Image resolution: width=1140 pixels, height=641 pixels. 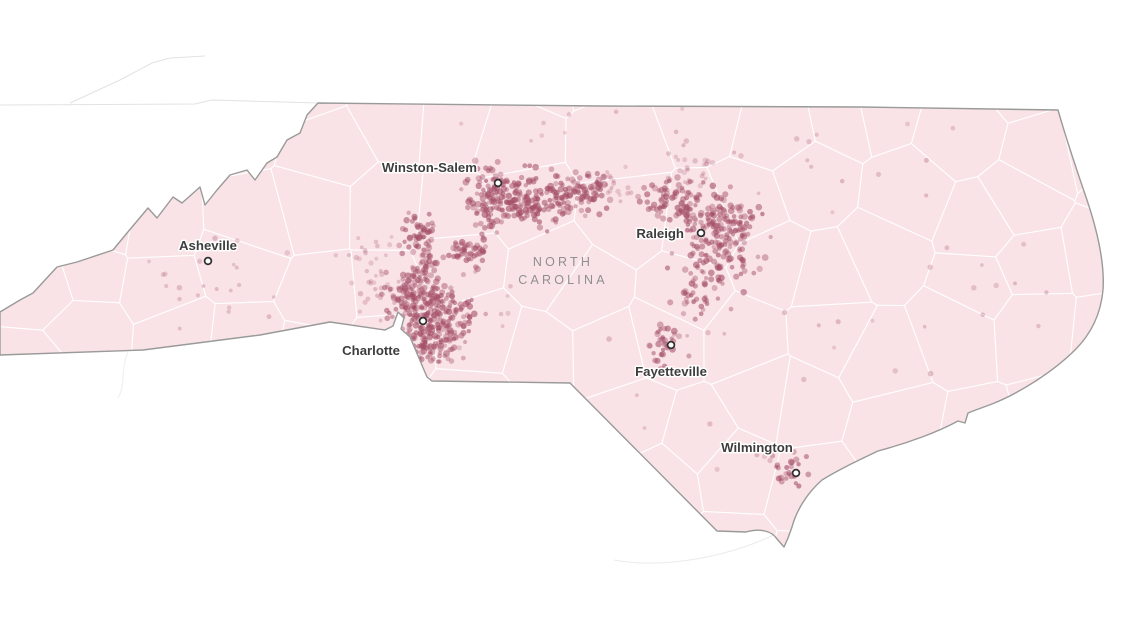 What do you see at coordinates (371, 350) in the screenshot?
I see `city-label-charlotte: Charlotte` at bounding box center [371, 350].